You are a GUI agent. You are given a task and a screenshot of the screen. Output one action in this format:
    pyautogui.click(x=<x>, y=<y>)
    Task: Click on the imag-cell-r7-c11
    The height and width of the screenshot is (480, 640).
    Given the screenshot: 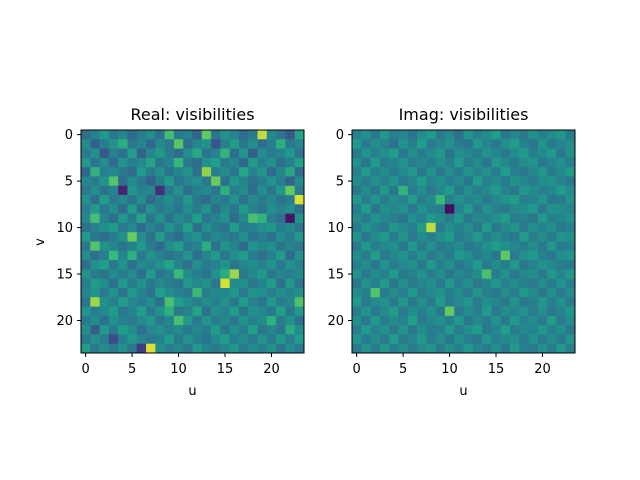 What is the action you would take?
    pyautogui.click(x=459, y=200)
    